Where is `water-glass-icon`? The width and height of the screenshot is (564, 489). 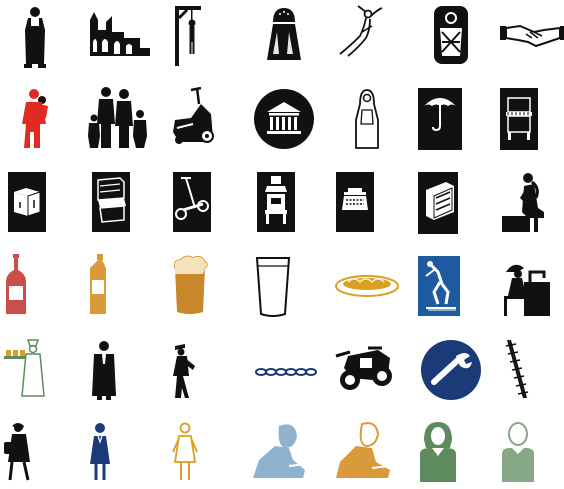 water-glass-icon is located at coordinates (284, 287).